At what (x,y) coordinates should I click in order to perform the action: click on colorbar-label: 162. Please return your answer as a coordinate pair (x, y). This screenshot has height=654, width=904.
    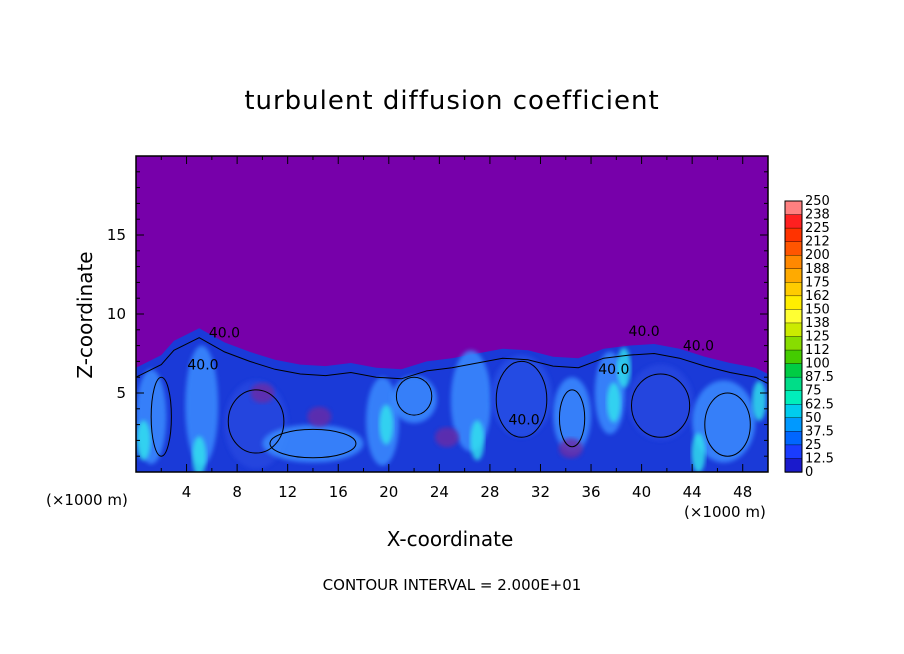
    Looking at the image, I should click on (817, 296).